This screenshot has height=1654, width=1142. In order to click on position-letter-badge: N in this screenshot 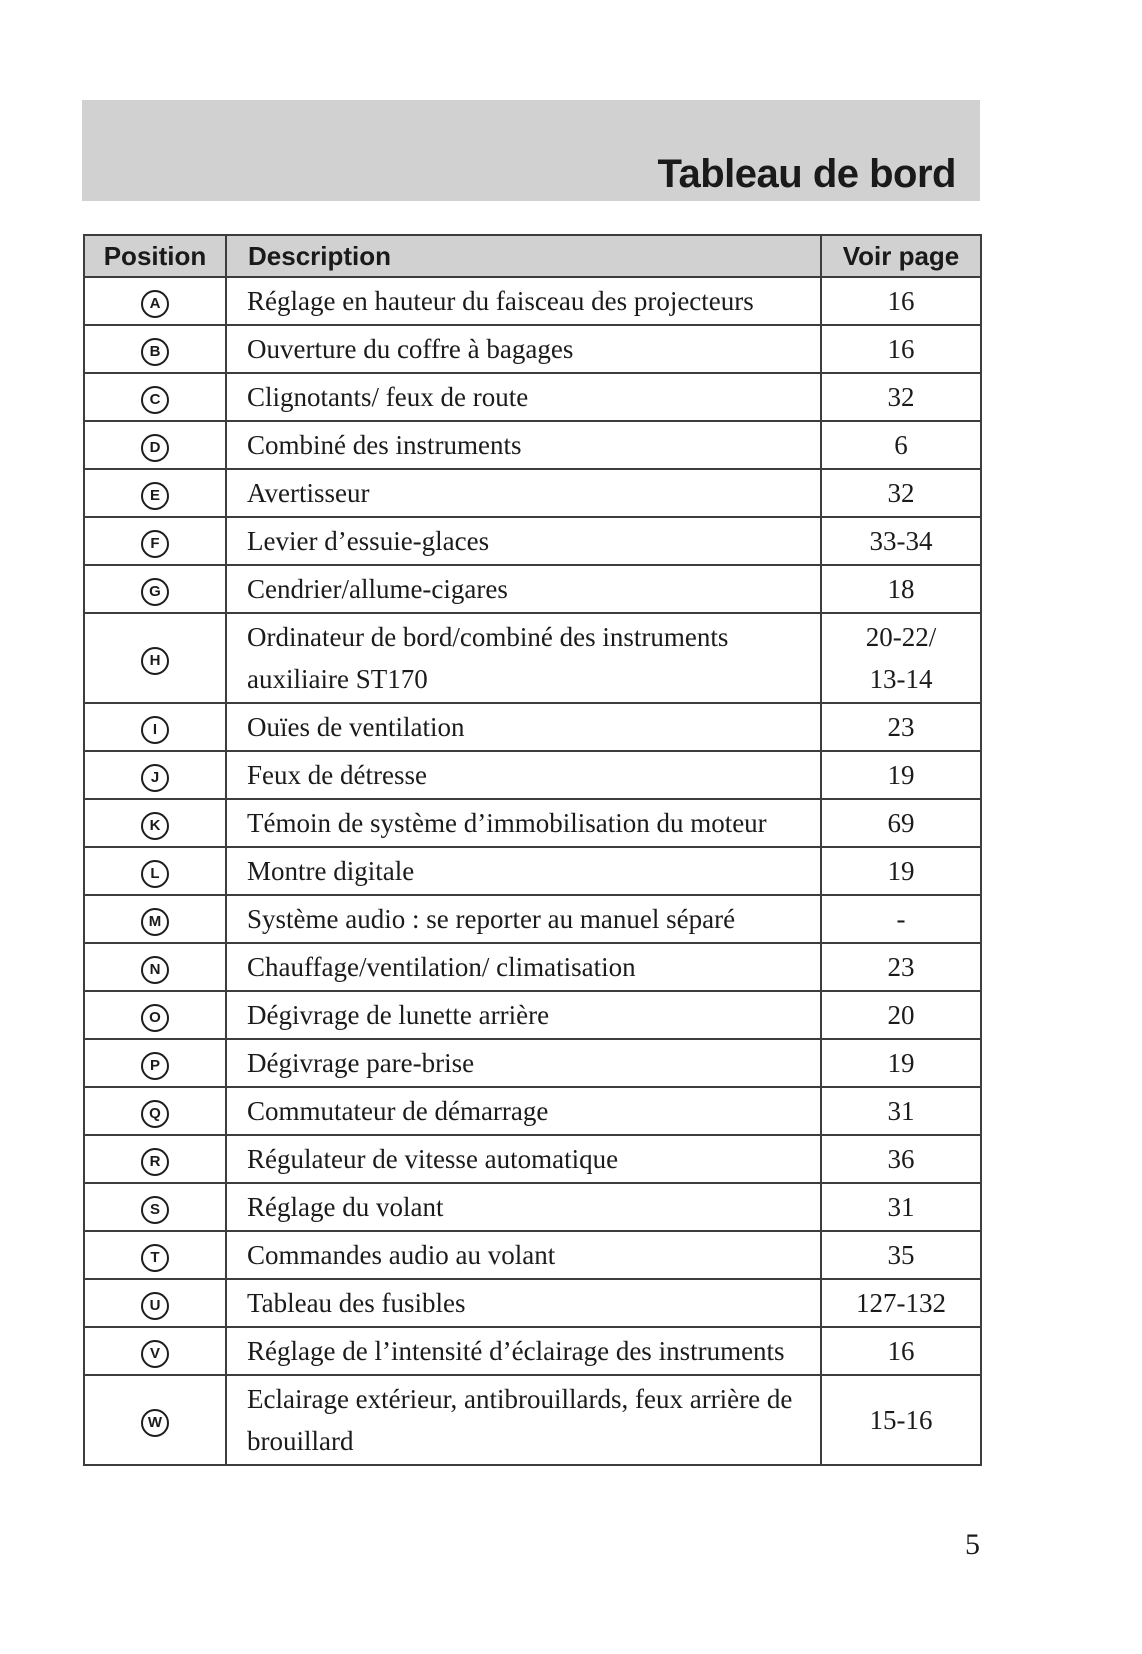, I will do `click(155, 969)`.